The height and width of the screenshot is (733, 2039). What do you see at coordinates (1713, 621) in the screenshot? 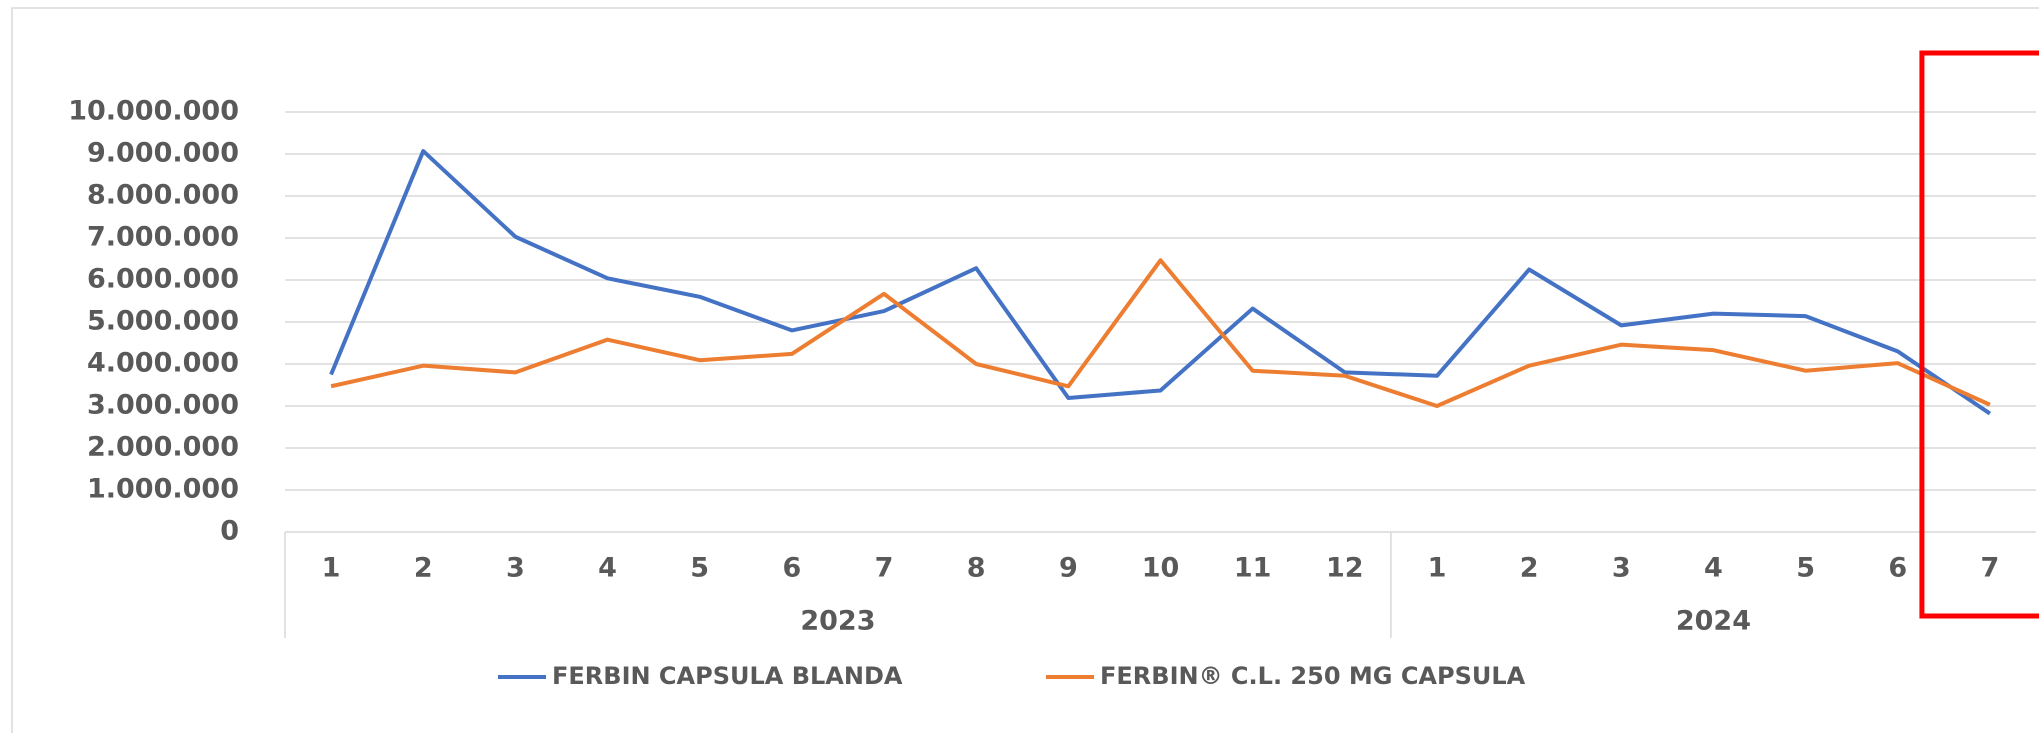
I see `group-label: 2024` at bounding box center [1713, 621].